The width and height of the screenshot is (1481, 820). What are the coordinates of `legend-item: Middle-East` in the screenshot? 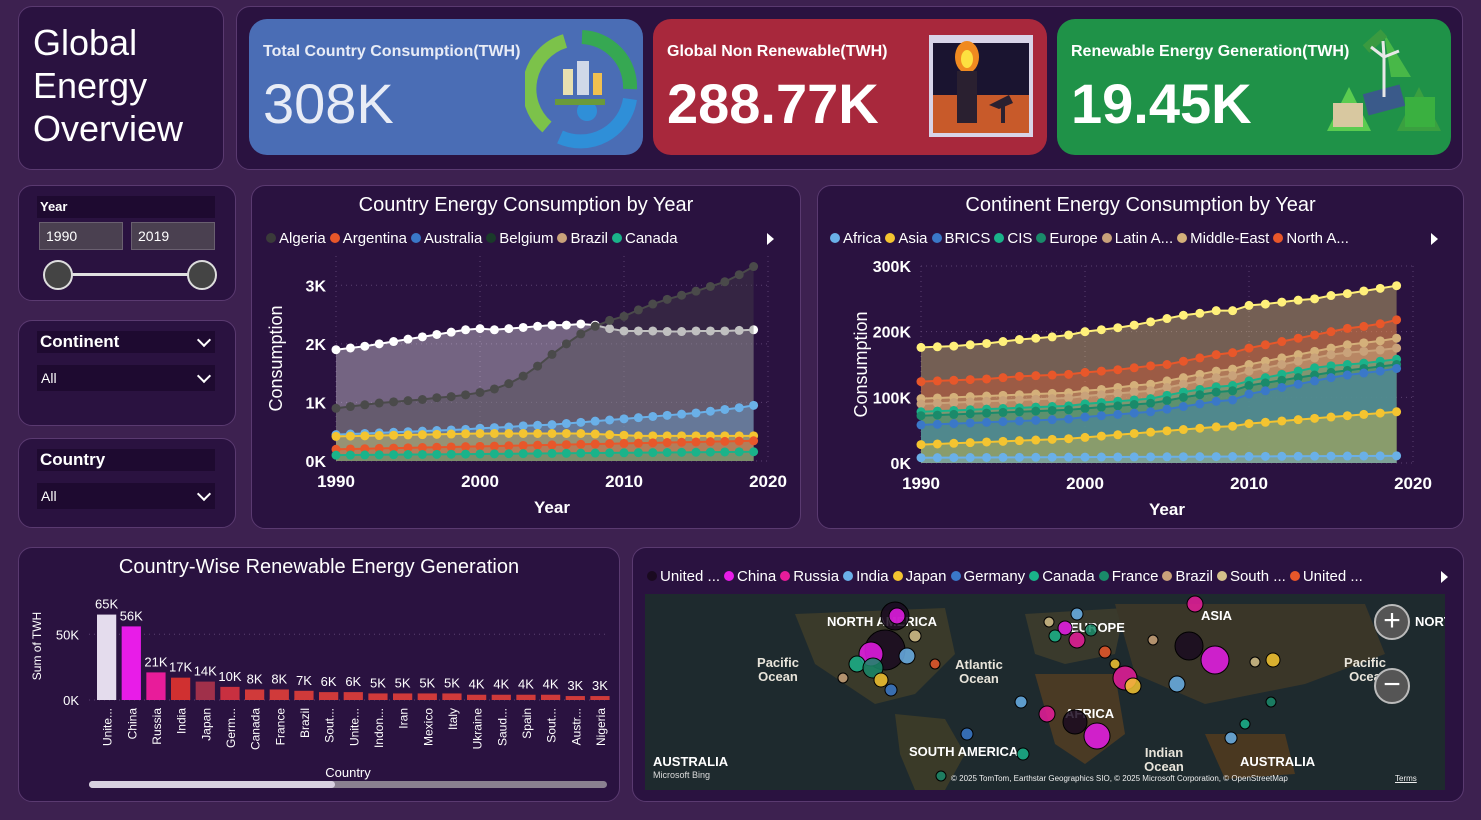 It's located at (1221, 238).